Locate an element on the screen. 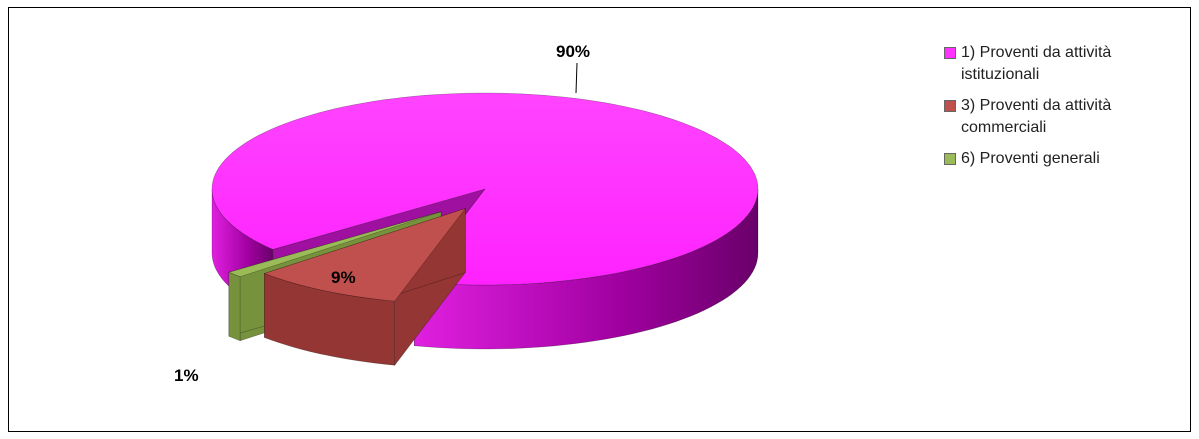  legend-label: 3) Proventi da attività commerciali is located at coordinates (1036, 116).